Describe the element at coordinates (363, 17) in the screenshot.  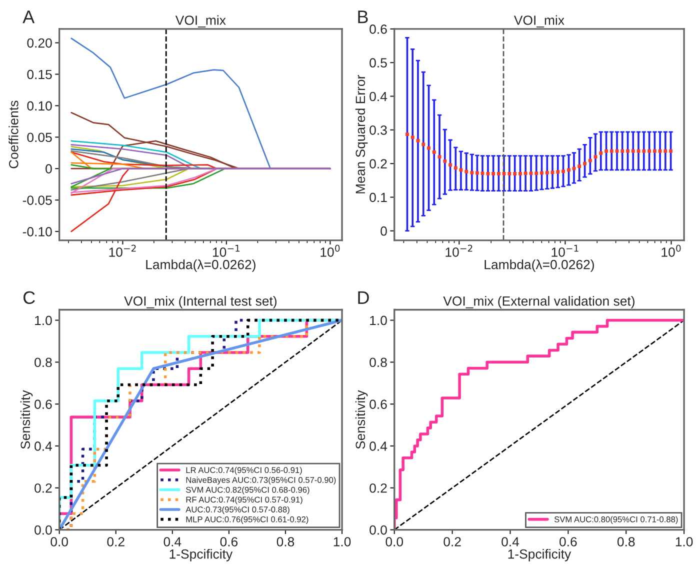
I see `text: B` at that location.